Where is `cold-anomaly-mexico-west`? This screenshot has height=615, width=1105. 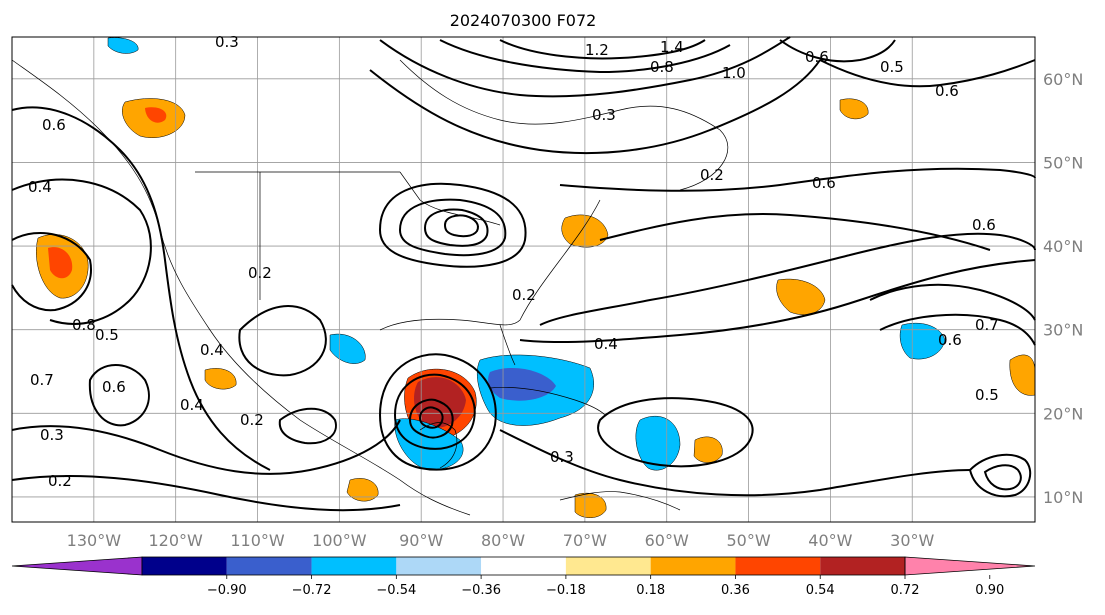
cold-anomaly-mexico-west is located at coordinates (347, 348).